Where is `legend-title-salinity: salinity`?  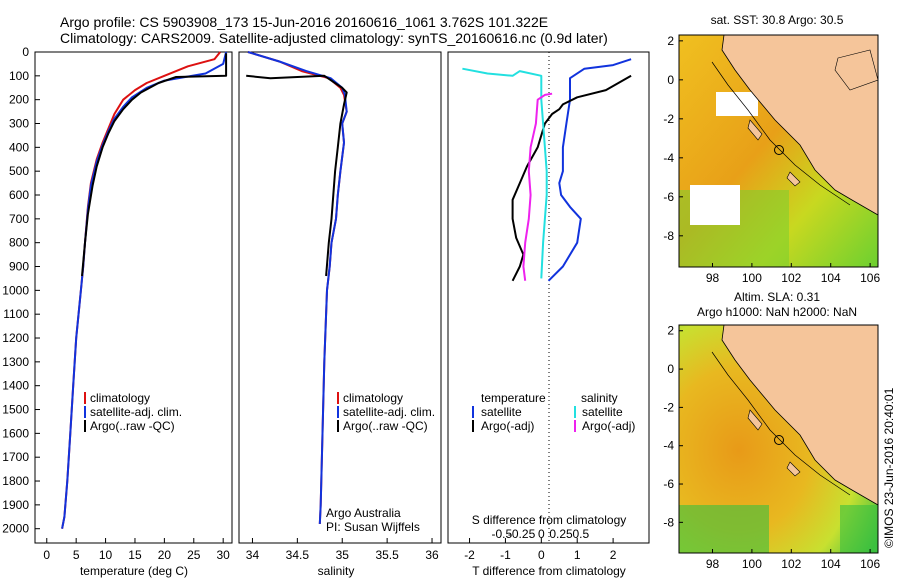 legend-title-salinity: salinity is located at coordinates (599, 398).